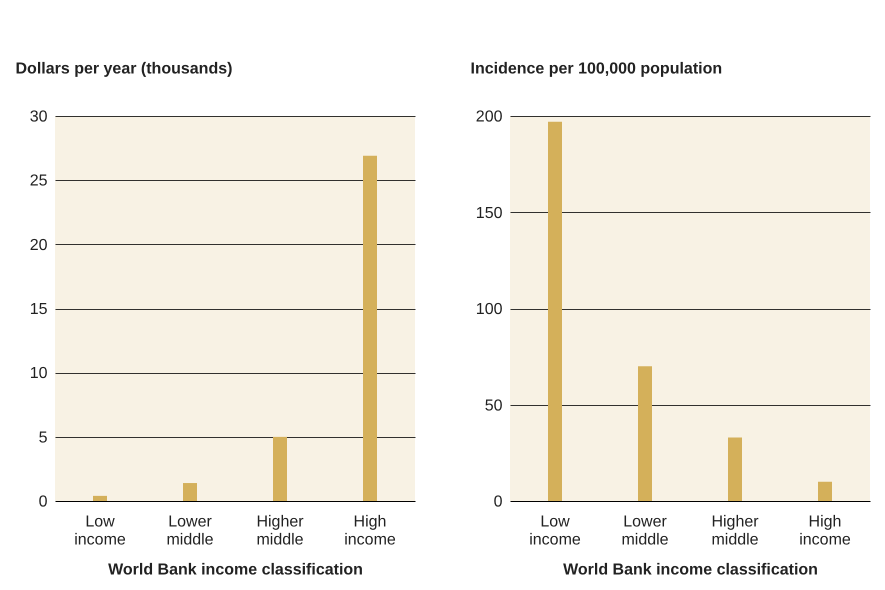 Image resolution: width=885 pixels, height=590 pixels. Describe the element at coordinates (39, 117) in the screenshot. I see `y-tick-label: 30` at that location.